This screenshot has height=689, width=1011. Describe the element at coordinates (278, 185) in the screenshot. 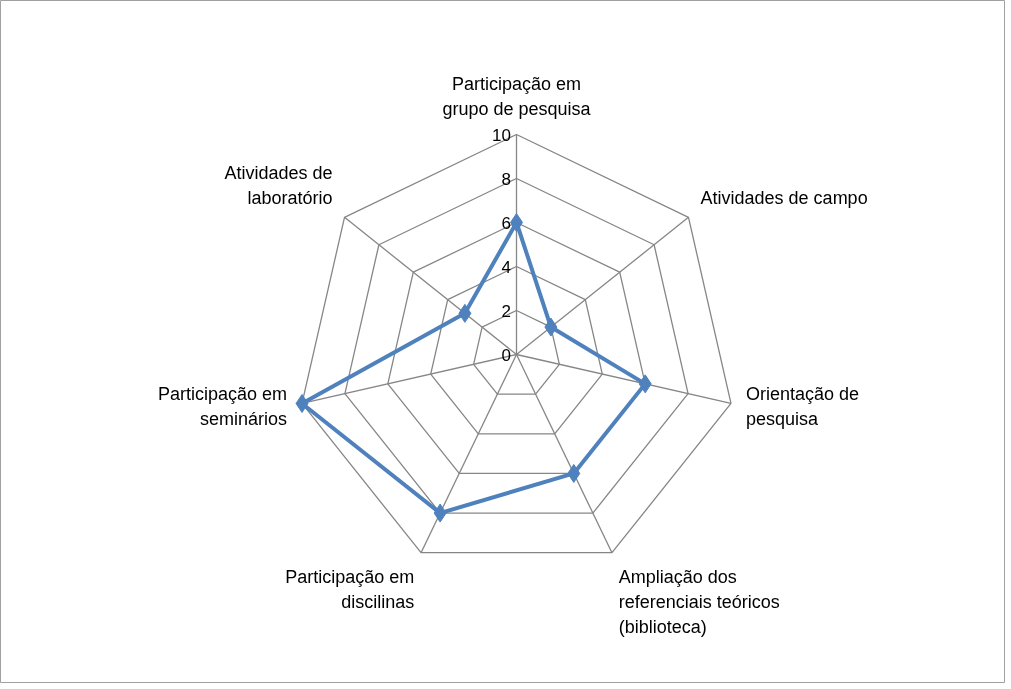

I see `spoke-label: Atividades de laboratório` at that location.